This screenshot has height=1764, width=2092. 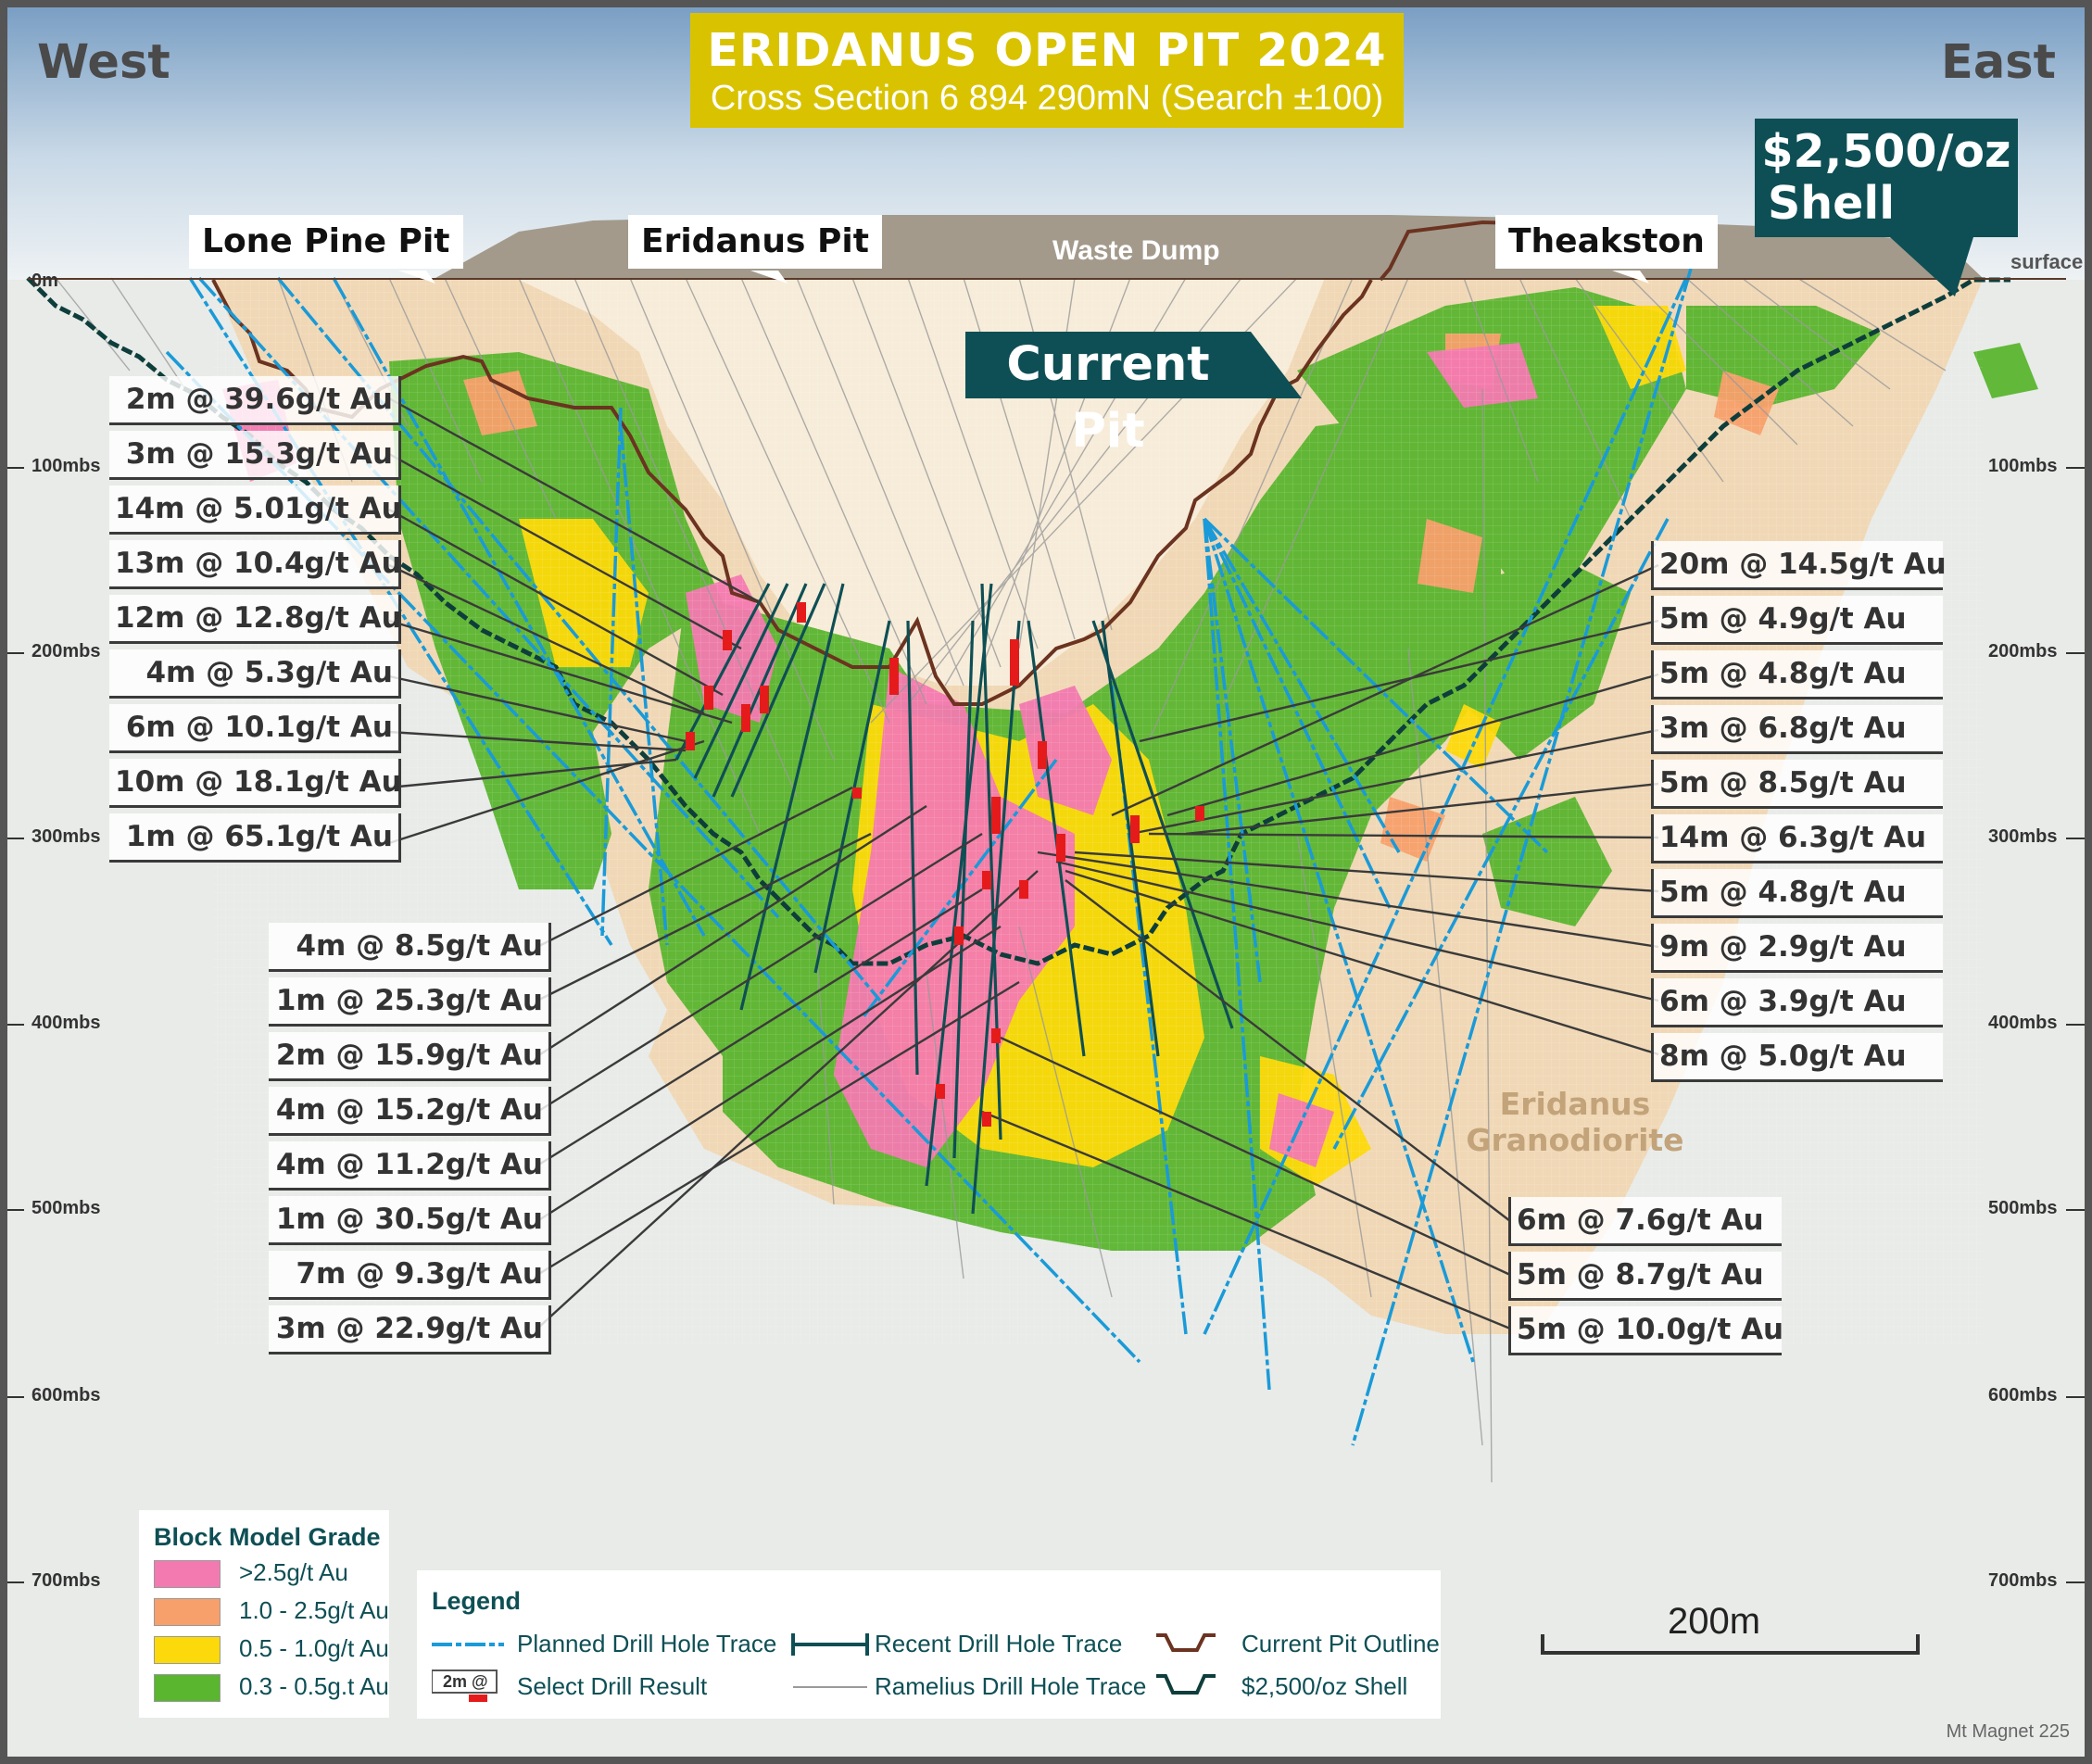 I want to click on drill-result-label: 4m @ 8.5g/t Au, so click(x=410, y=947).